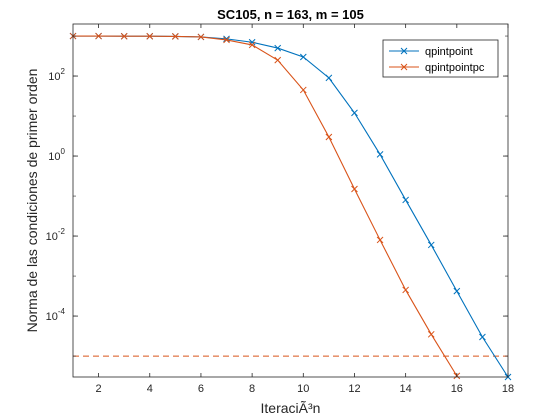 This screenshot has width=560, height=420. I want to click on x-tick-label: 18, so click(508, 389).